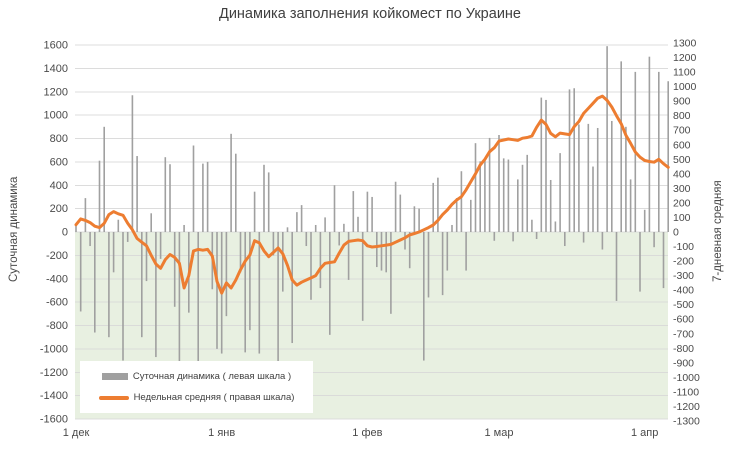 The image size is (740, 462). I want to click on y-axis-tick-right: -1100, so click(686, 392).